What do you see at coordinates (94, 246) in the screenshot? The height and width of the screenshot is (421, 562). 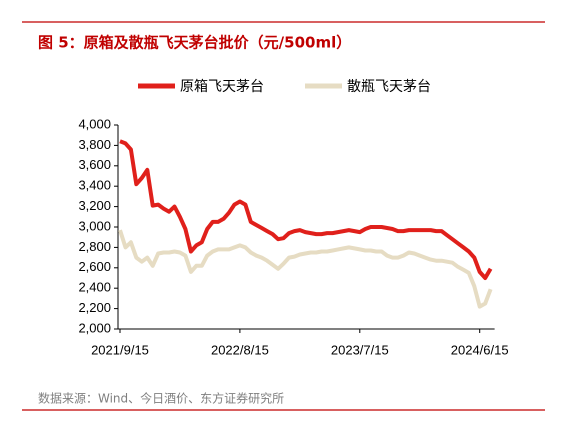 I see `y-tick-label: 2,800` at bounding box center [94, 246].